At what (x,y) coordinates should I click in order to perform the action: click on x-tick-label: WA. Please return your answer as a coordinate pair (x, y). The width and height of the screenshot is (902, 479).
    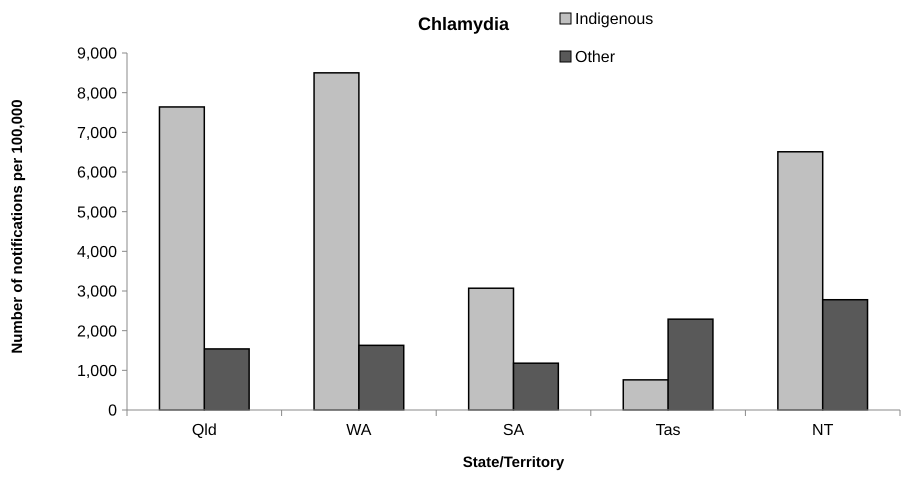
    Looking at the image, I should click on (359, 430).